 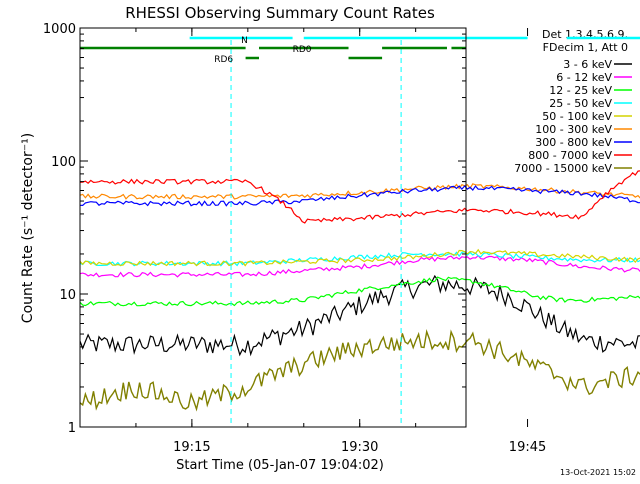 What do you see at coordinates (280, 465) in the screenshot?
I see `x-axis-label: Start Time (05-Jan-07 19:04:02)` at bounding box center [280, 465].